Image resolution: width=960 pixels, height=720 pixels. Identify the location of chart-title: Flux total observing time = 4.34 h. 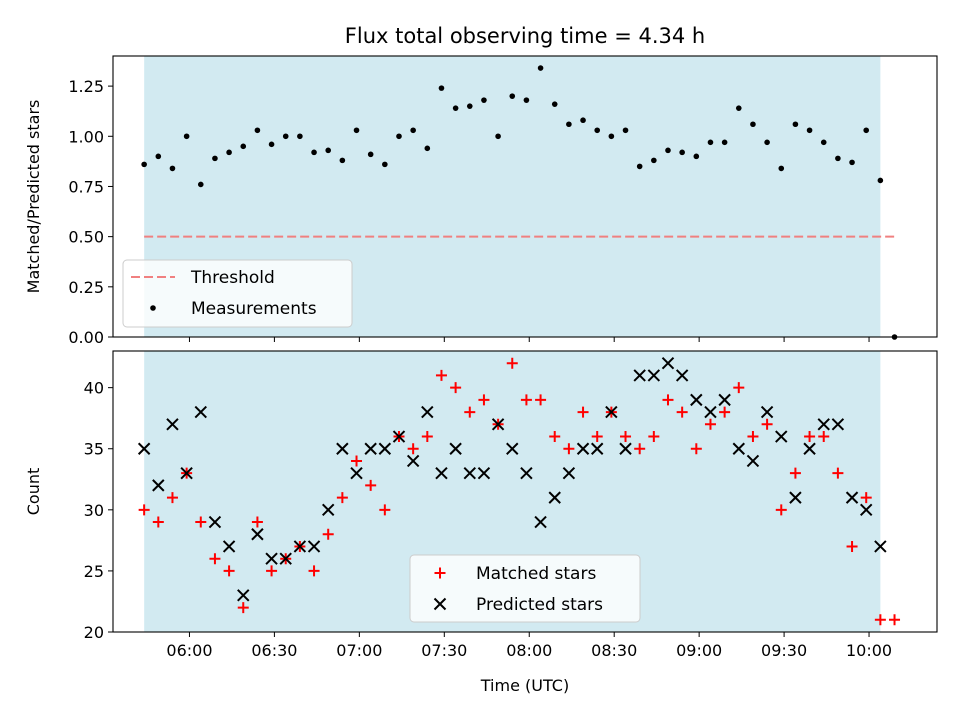
(525, 36).